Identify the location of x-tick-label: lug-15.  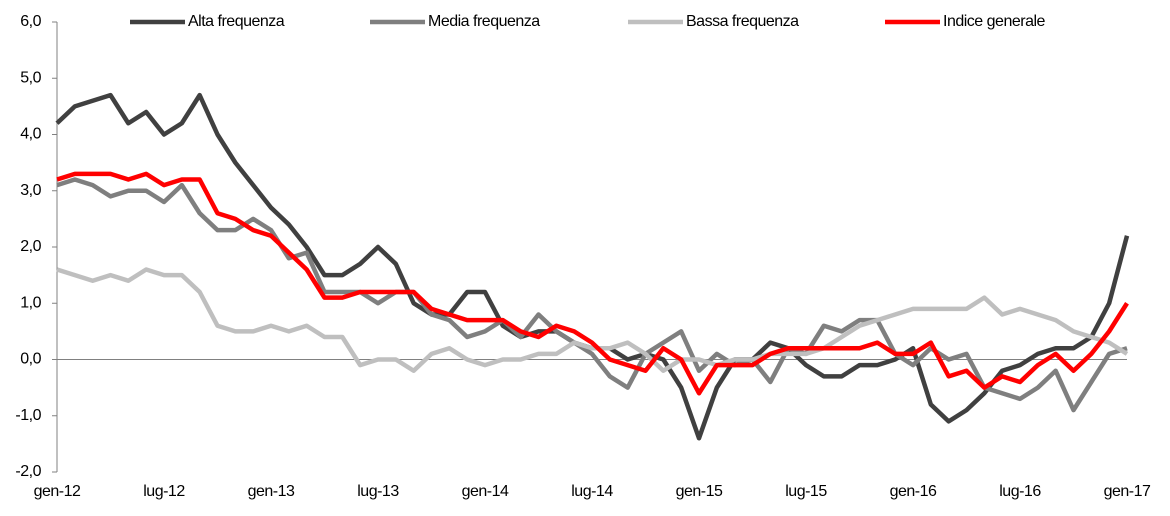
(806, 491).